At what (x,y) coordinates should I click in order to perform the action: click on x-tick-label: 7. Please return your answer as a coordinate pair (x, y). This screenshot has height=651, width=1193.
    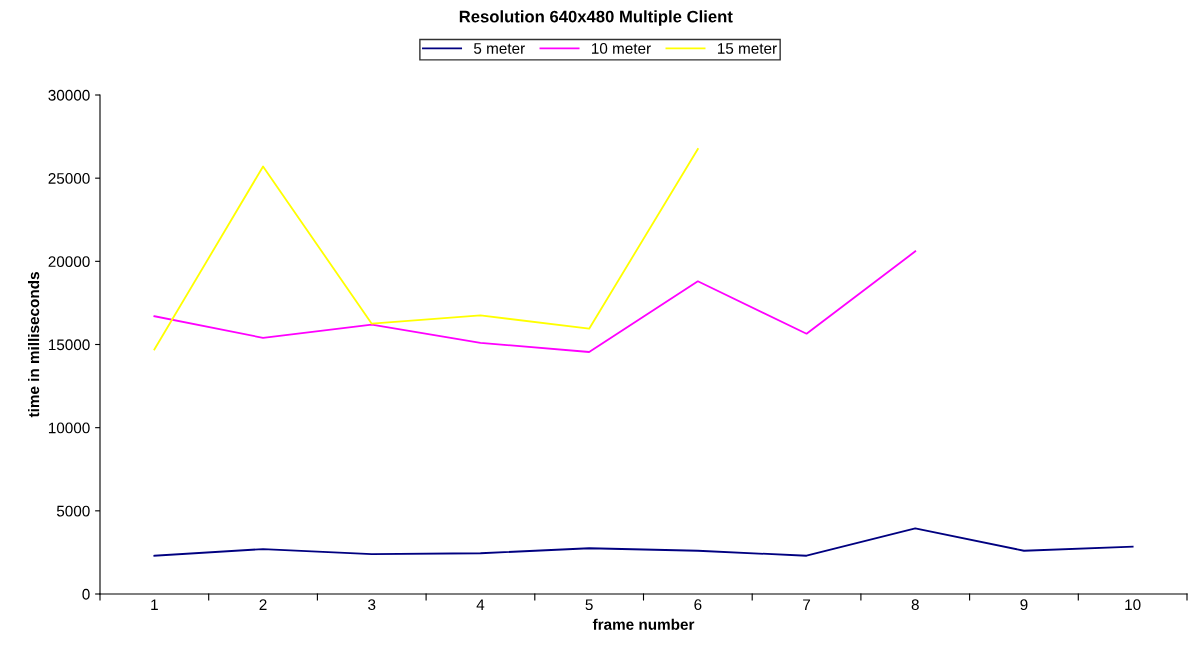
    Looking at the image, I should click on (807, 604).